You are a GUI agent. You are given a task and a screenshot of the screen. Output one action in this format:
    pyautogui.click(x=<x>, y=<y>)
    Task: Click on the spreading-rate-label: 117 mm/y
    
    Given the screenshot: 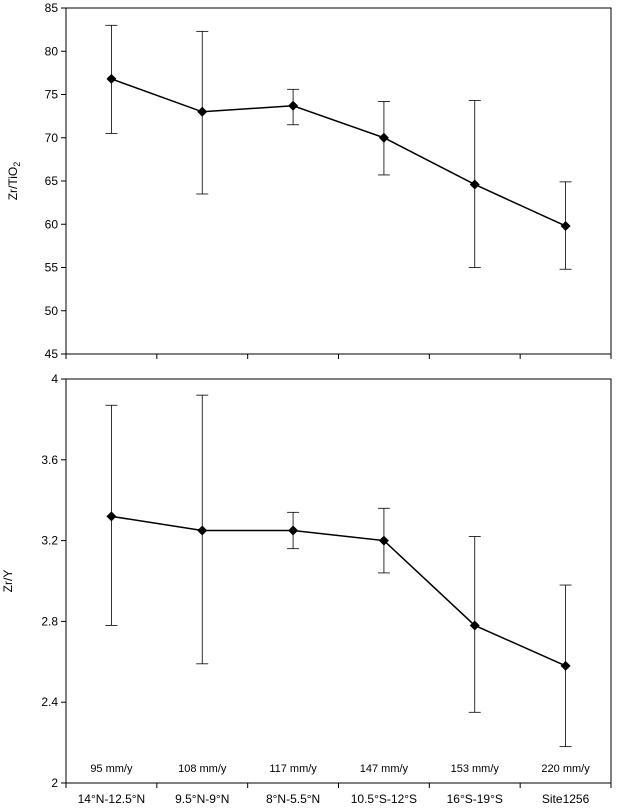 What is the action you would take?
    pyautogui.click(x=293, y=769)
    